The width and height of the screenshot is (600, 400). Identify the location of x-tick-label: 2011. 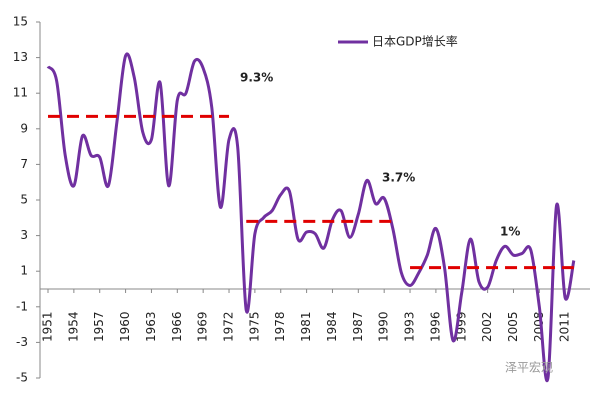
(565, 326).